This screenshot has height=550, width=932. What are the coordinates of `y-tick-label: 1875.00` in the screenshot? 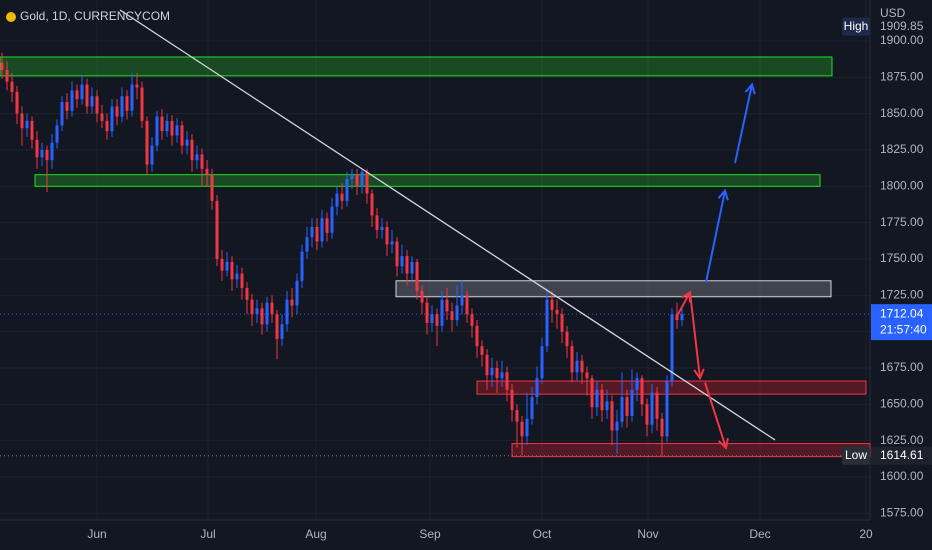 It's located at (902, 76).